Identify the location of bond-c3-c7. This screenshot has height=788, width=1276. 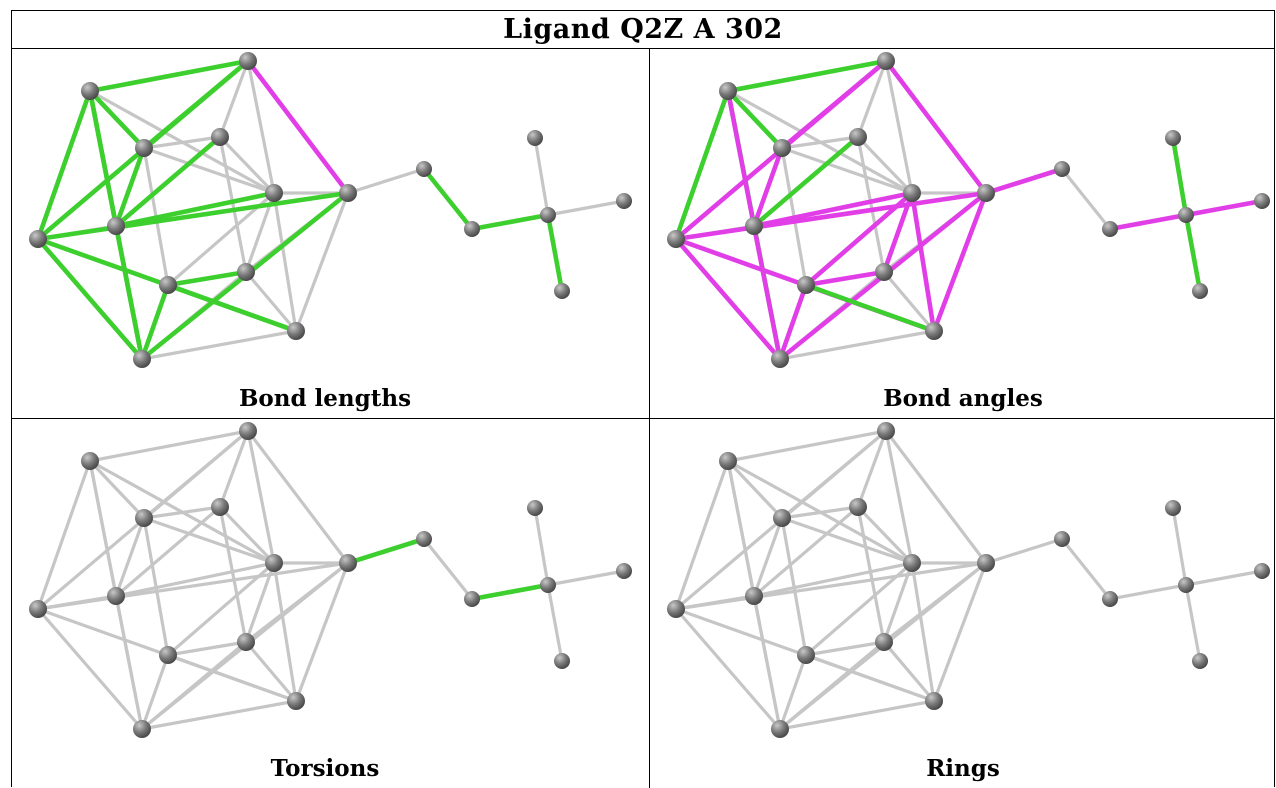
(831, 216).